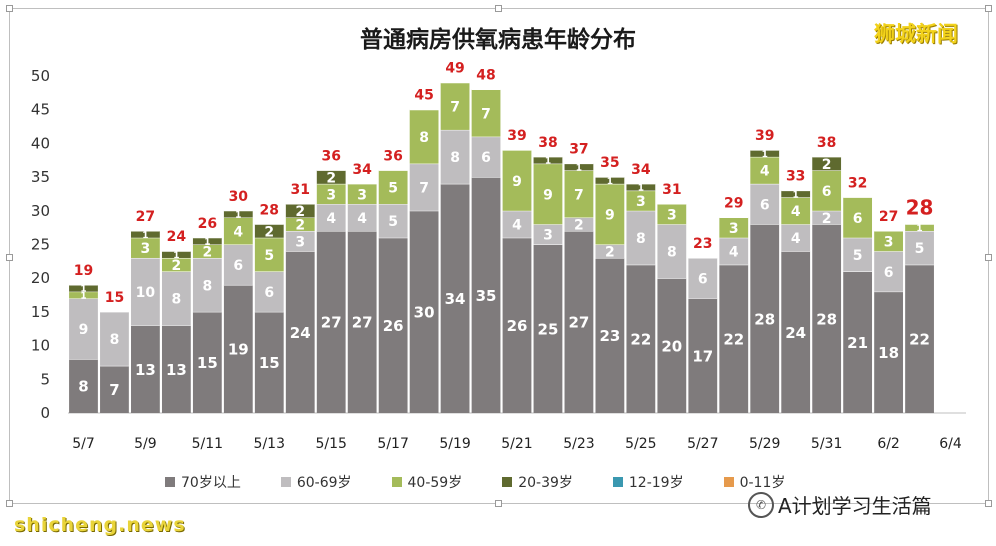  Describe the element at coordinates (454, 69) in the screenshot. I see `total-label: 49` at that location.